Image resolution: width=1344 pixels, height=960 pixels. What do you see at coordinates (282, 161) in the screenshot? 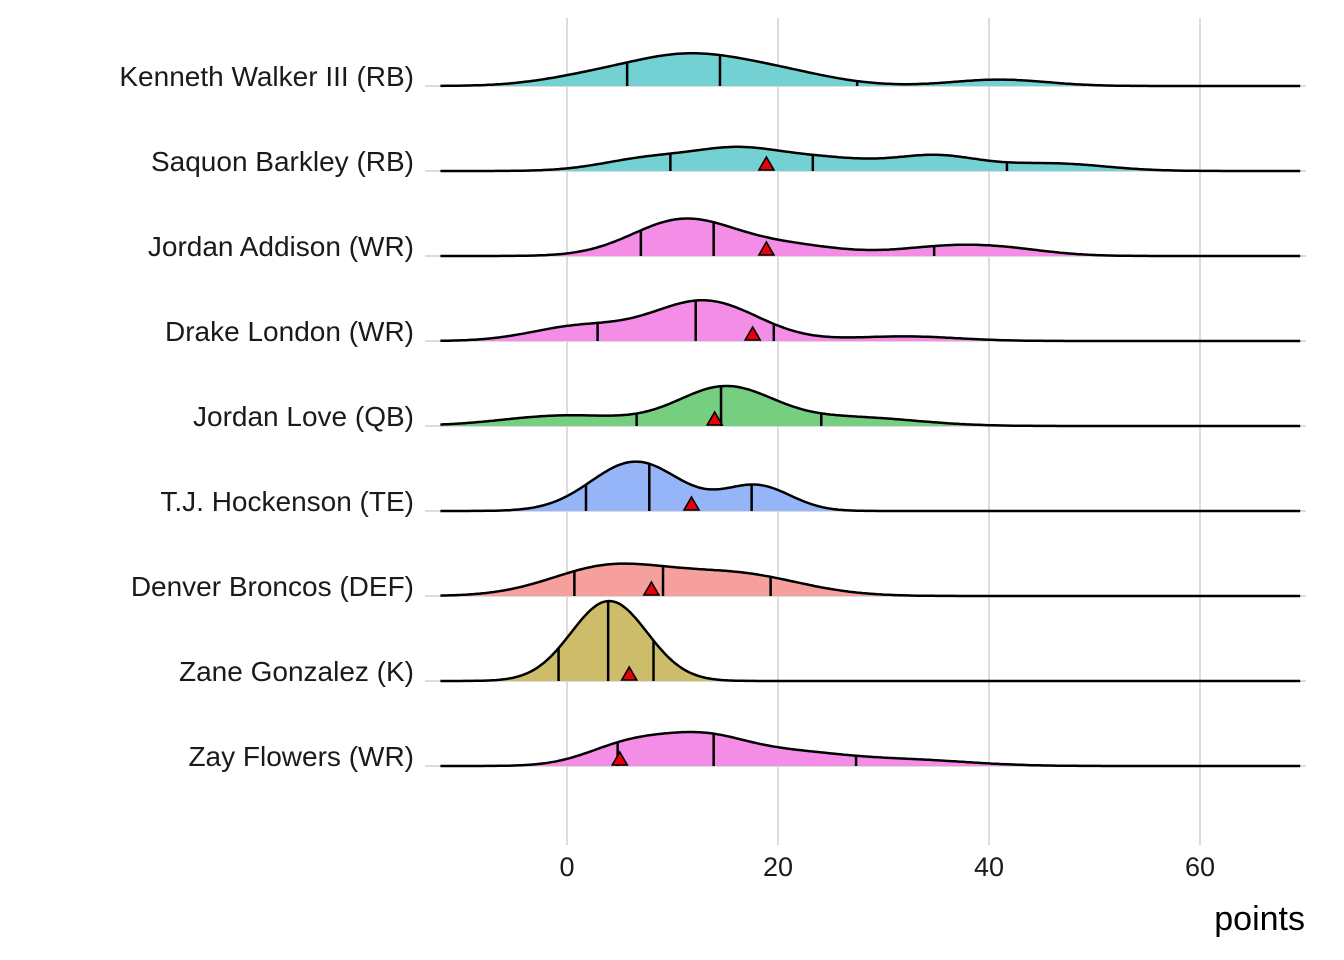
I see `y-axis-label: Saquon Barkley (RB)` at bounding box center [282, 161].